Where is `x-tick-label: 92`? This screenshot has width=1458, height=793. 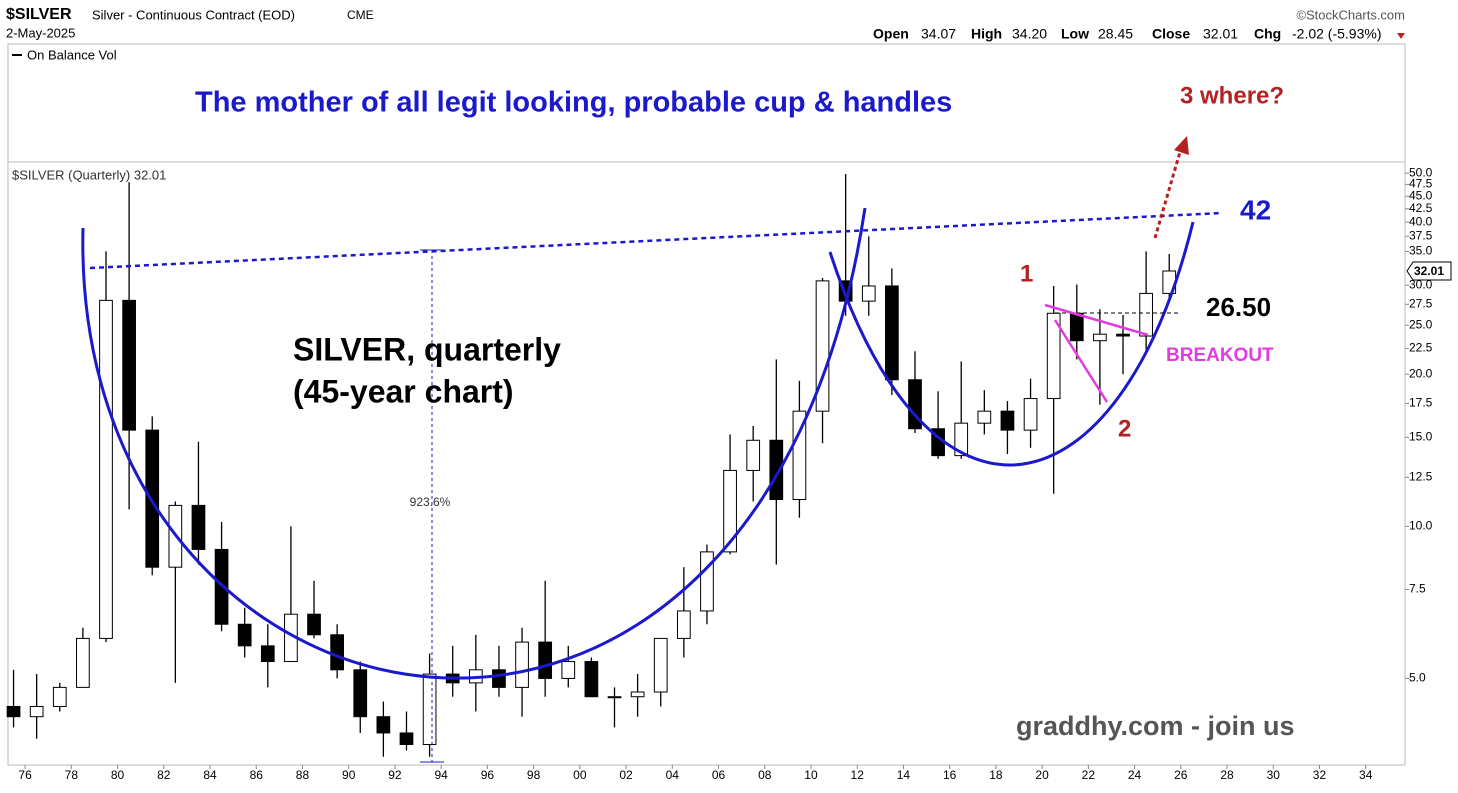 x-tick-label: 92 is located at coordinates (395, 775).